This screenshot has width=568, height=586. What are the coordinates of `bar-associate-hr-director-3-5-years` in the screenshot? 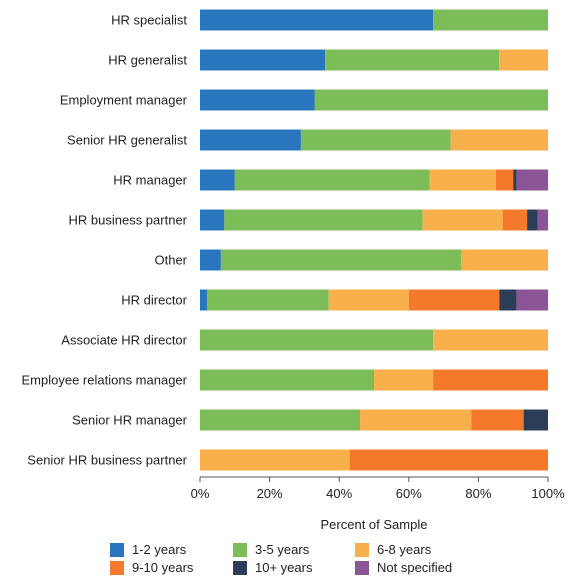 It's located at (317, 340).